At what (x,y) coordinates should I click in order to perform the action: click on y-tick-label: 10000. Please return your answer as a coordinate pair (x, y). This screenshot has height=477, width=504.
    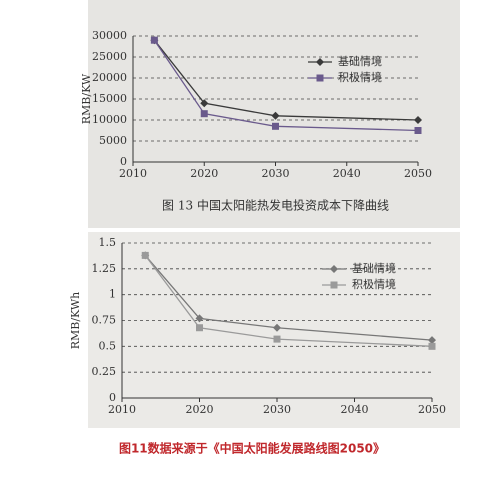
    Looking at the image, I should click on (109, 119).